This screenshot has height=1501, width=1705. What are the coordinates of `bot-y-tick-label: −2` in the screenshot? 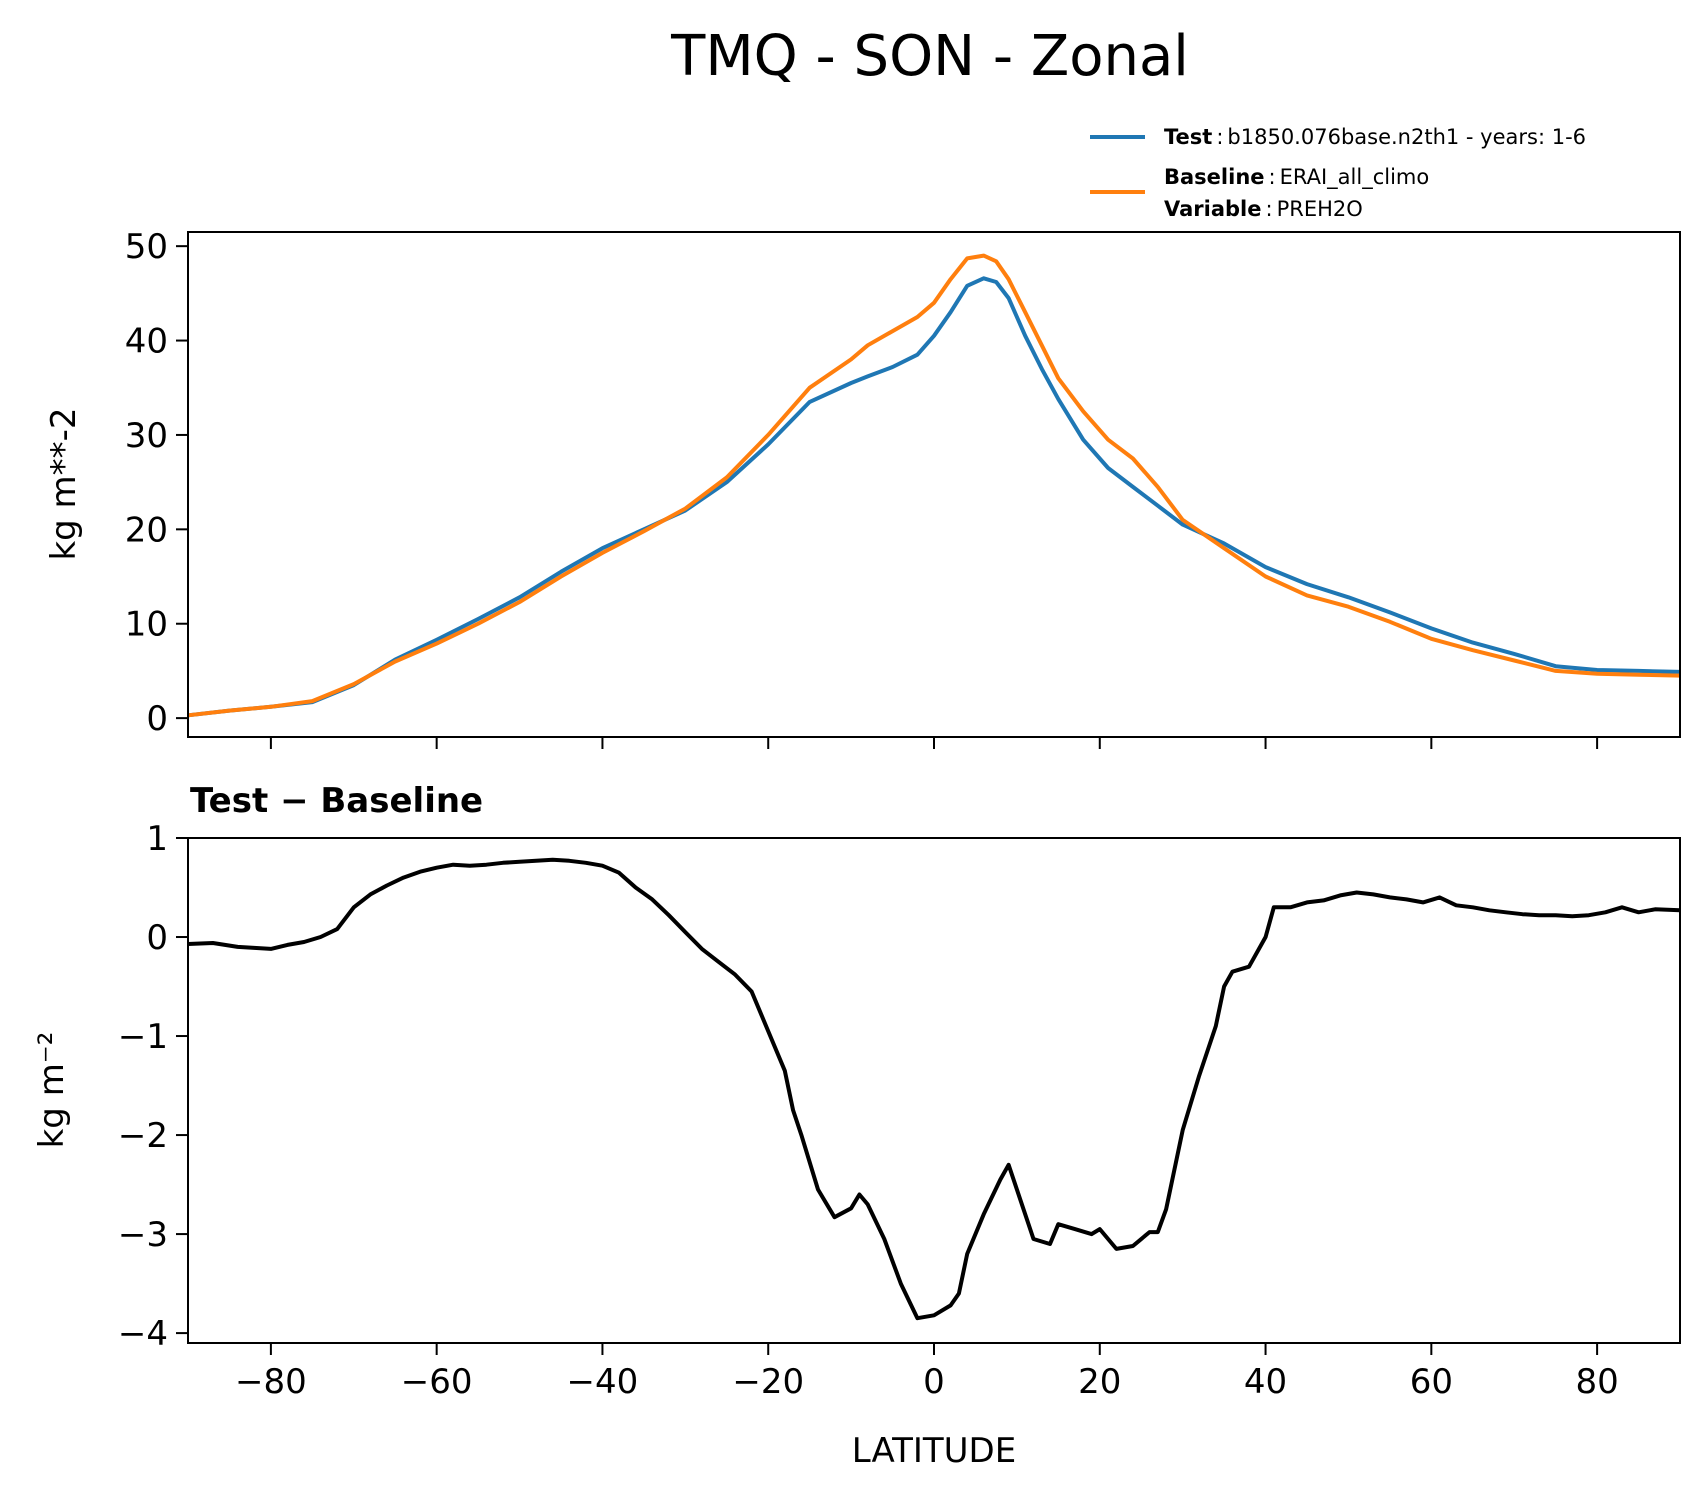 It's located at (143, 1136).